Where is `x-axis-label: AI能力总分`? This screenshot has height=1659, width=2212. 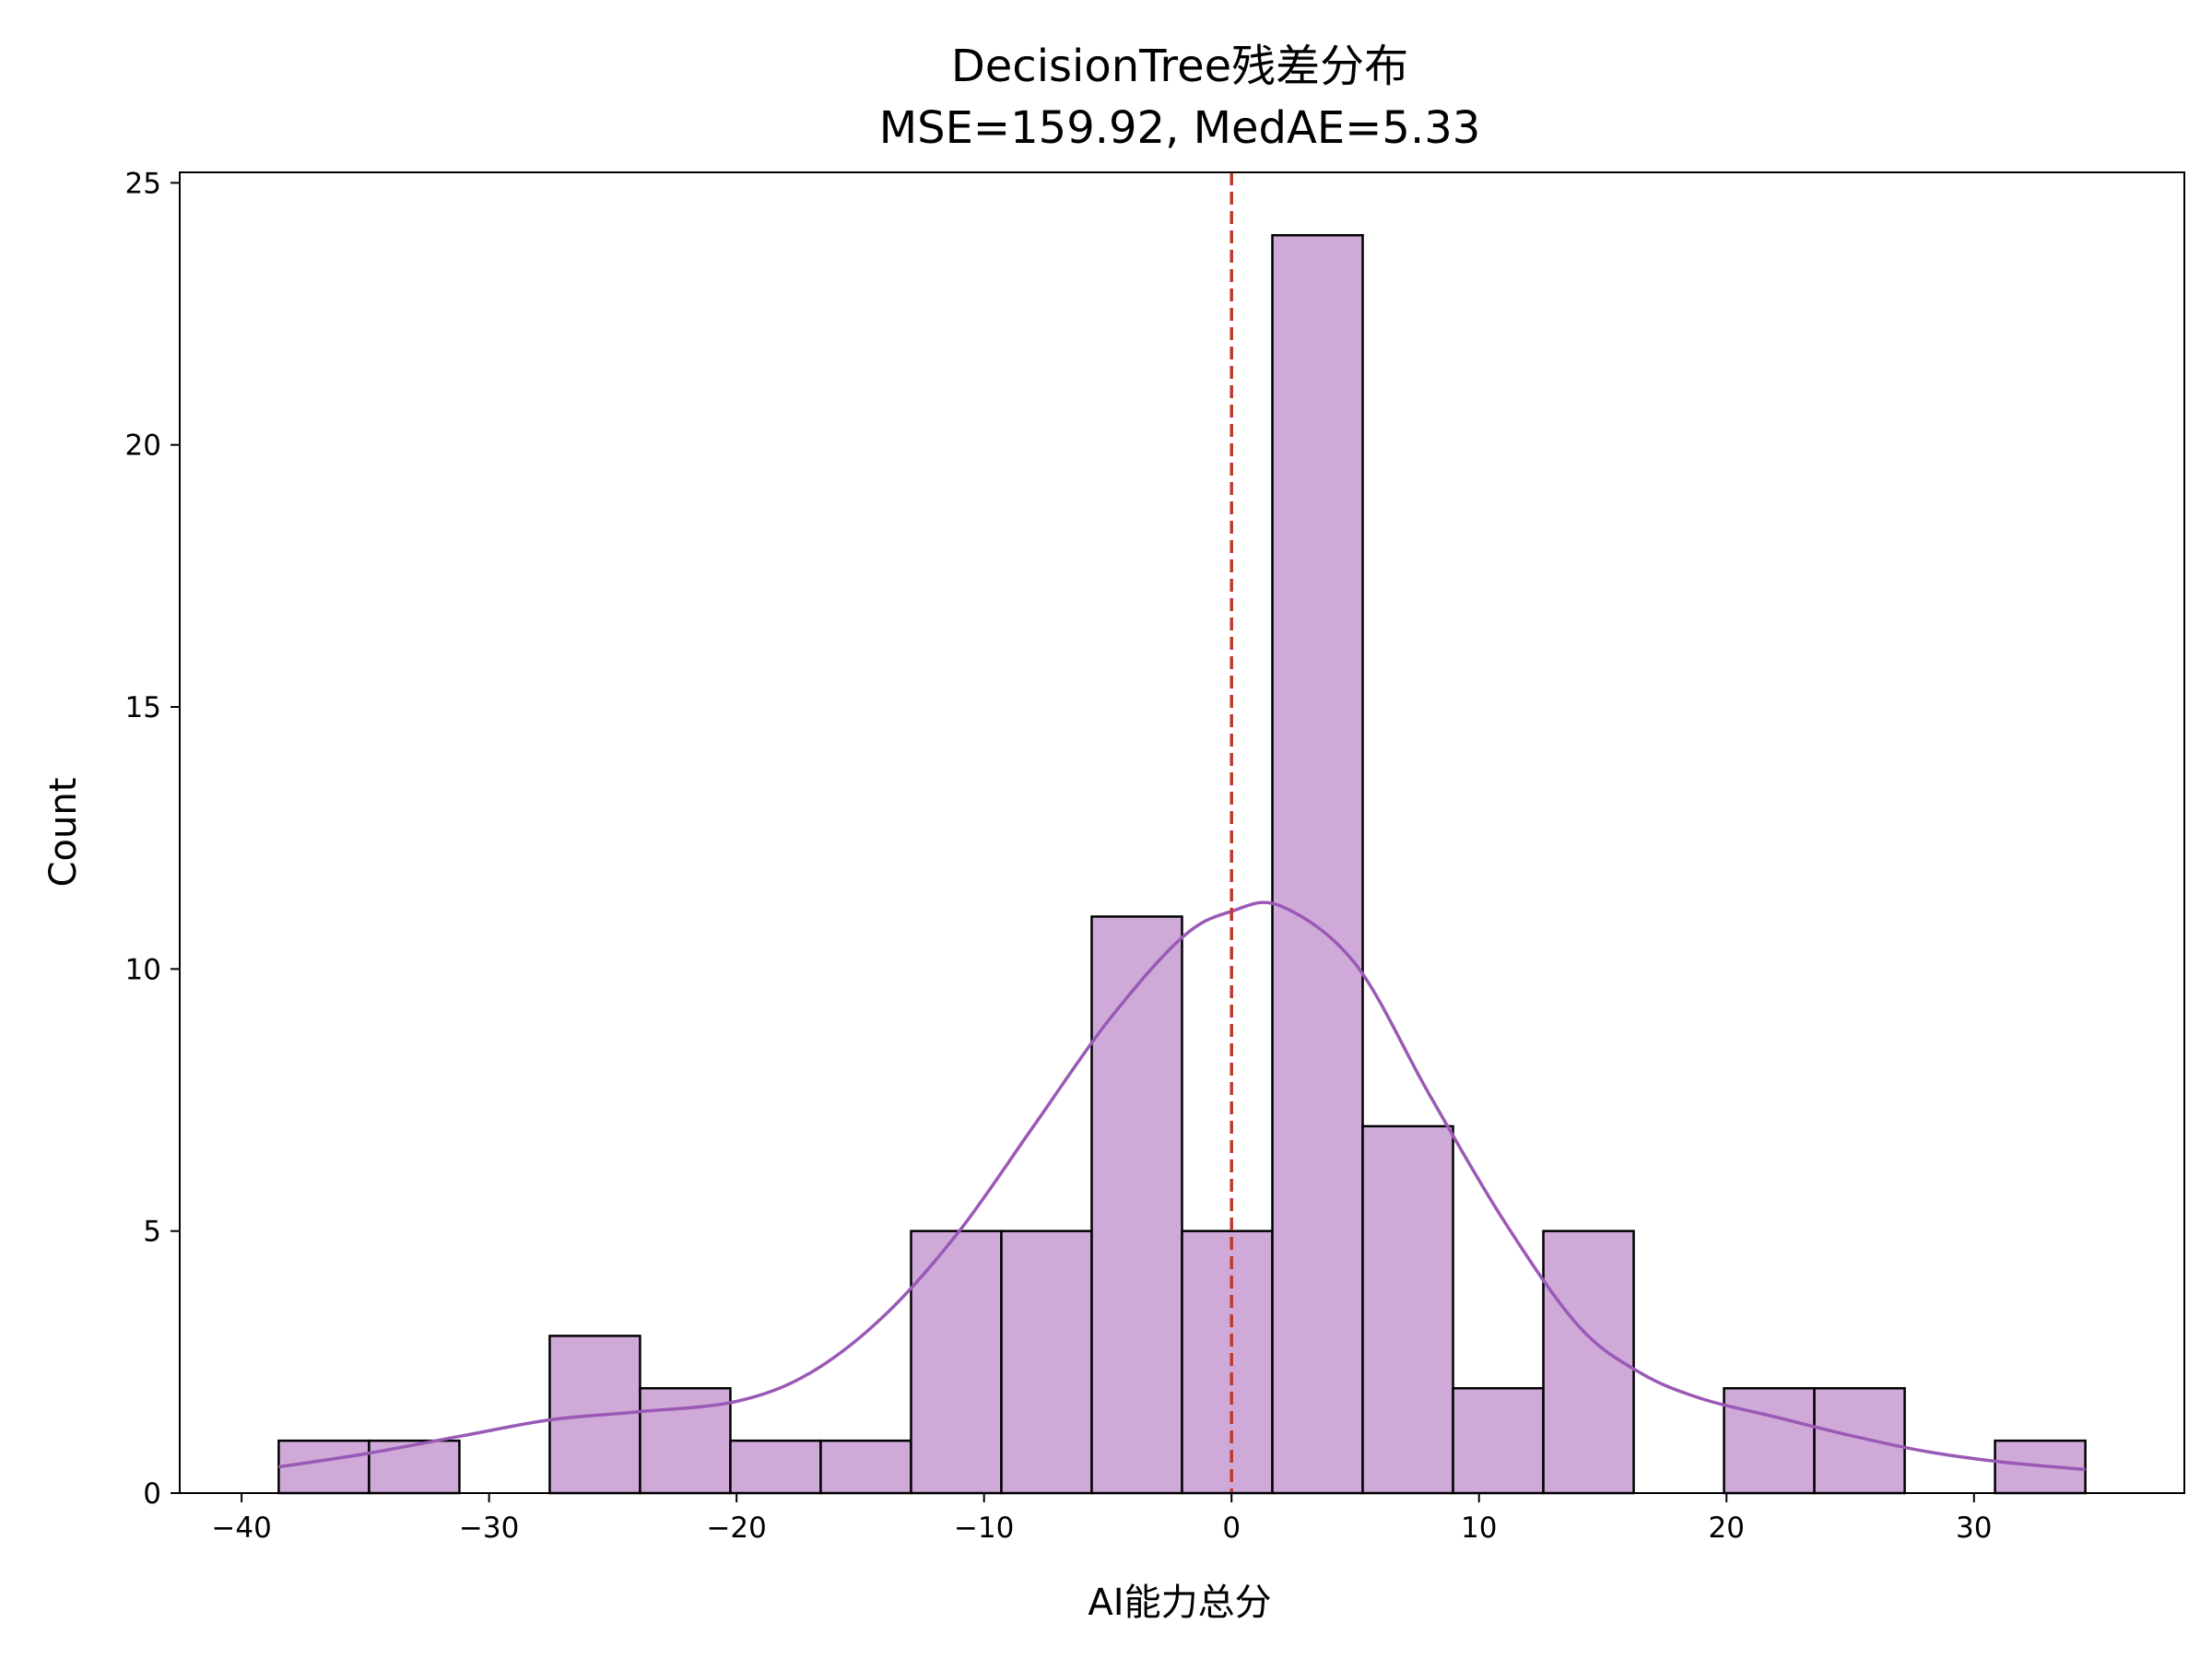 x-axis-label: AI能力总分 is located at coordinates (1179, 1603).